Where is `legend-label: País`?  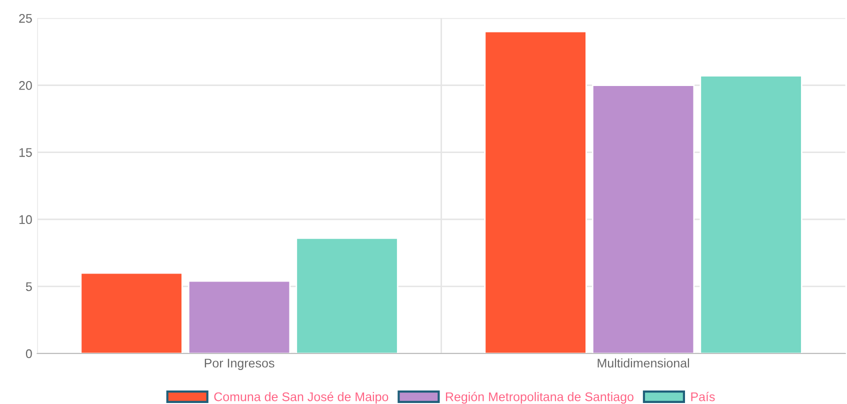
legend-label: País is located at coordinates (703, 397).